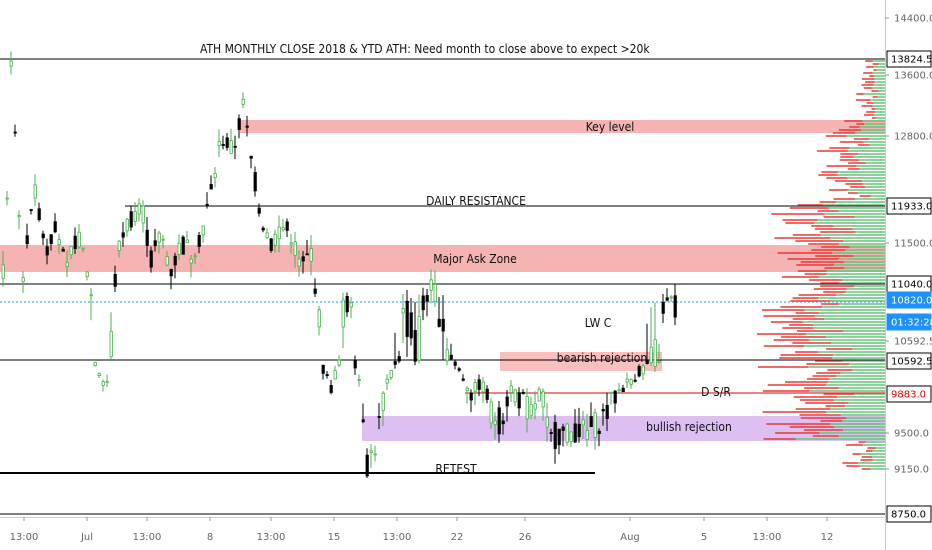 This screenshot has height=550, width=932. What do you see at coordinates (909, 361) in the screenshot?
I see `level-price-tag-bg` at bounding box center [909, 361].